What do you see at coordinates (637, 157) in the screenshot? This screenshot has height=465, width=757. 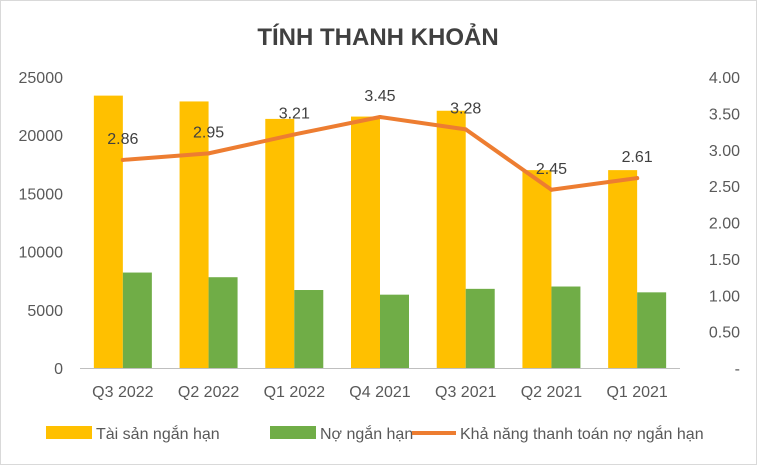 I see `ratio-data-label: 2.61` at bounding box center [637, 157].